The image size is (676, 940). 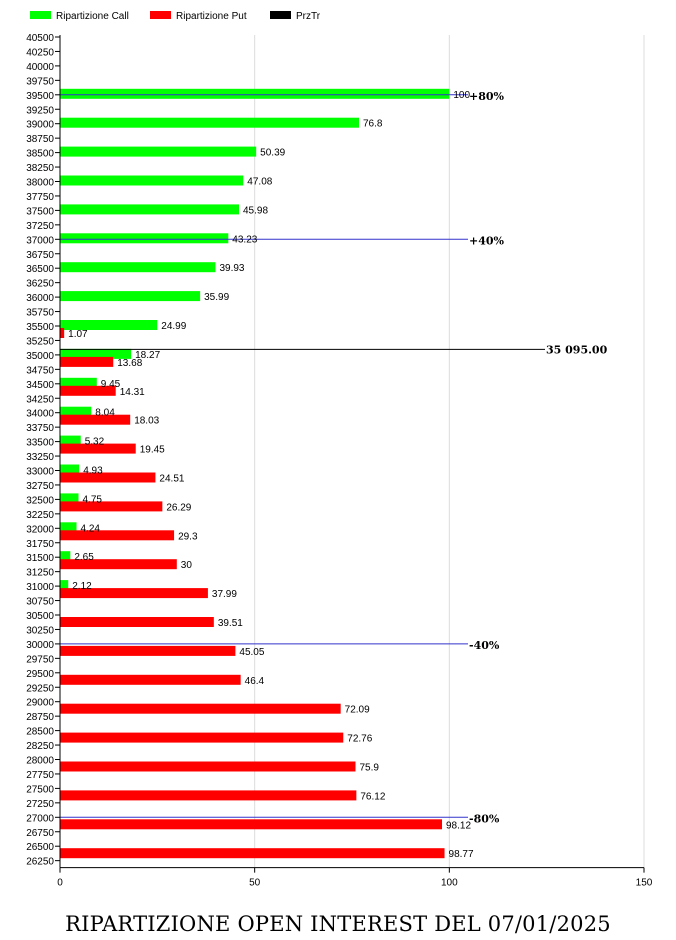 I want to click on call-data-label: 24.99, so click(x=173, y=326).